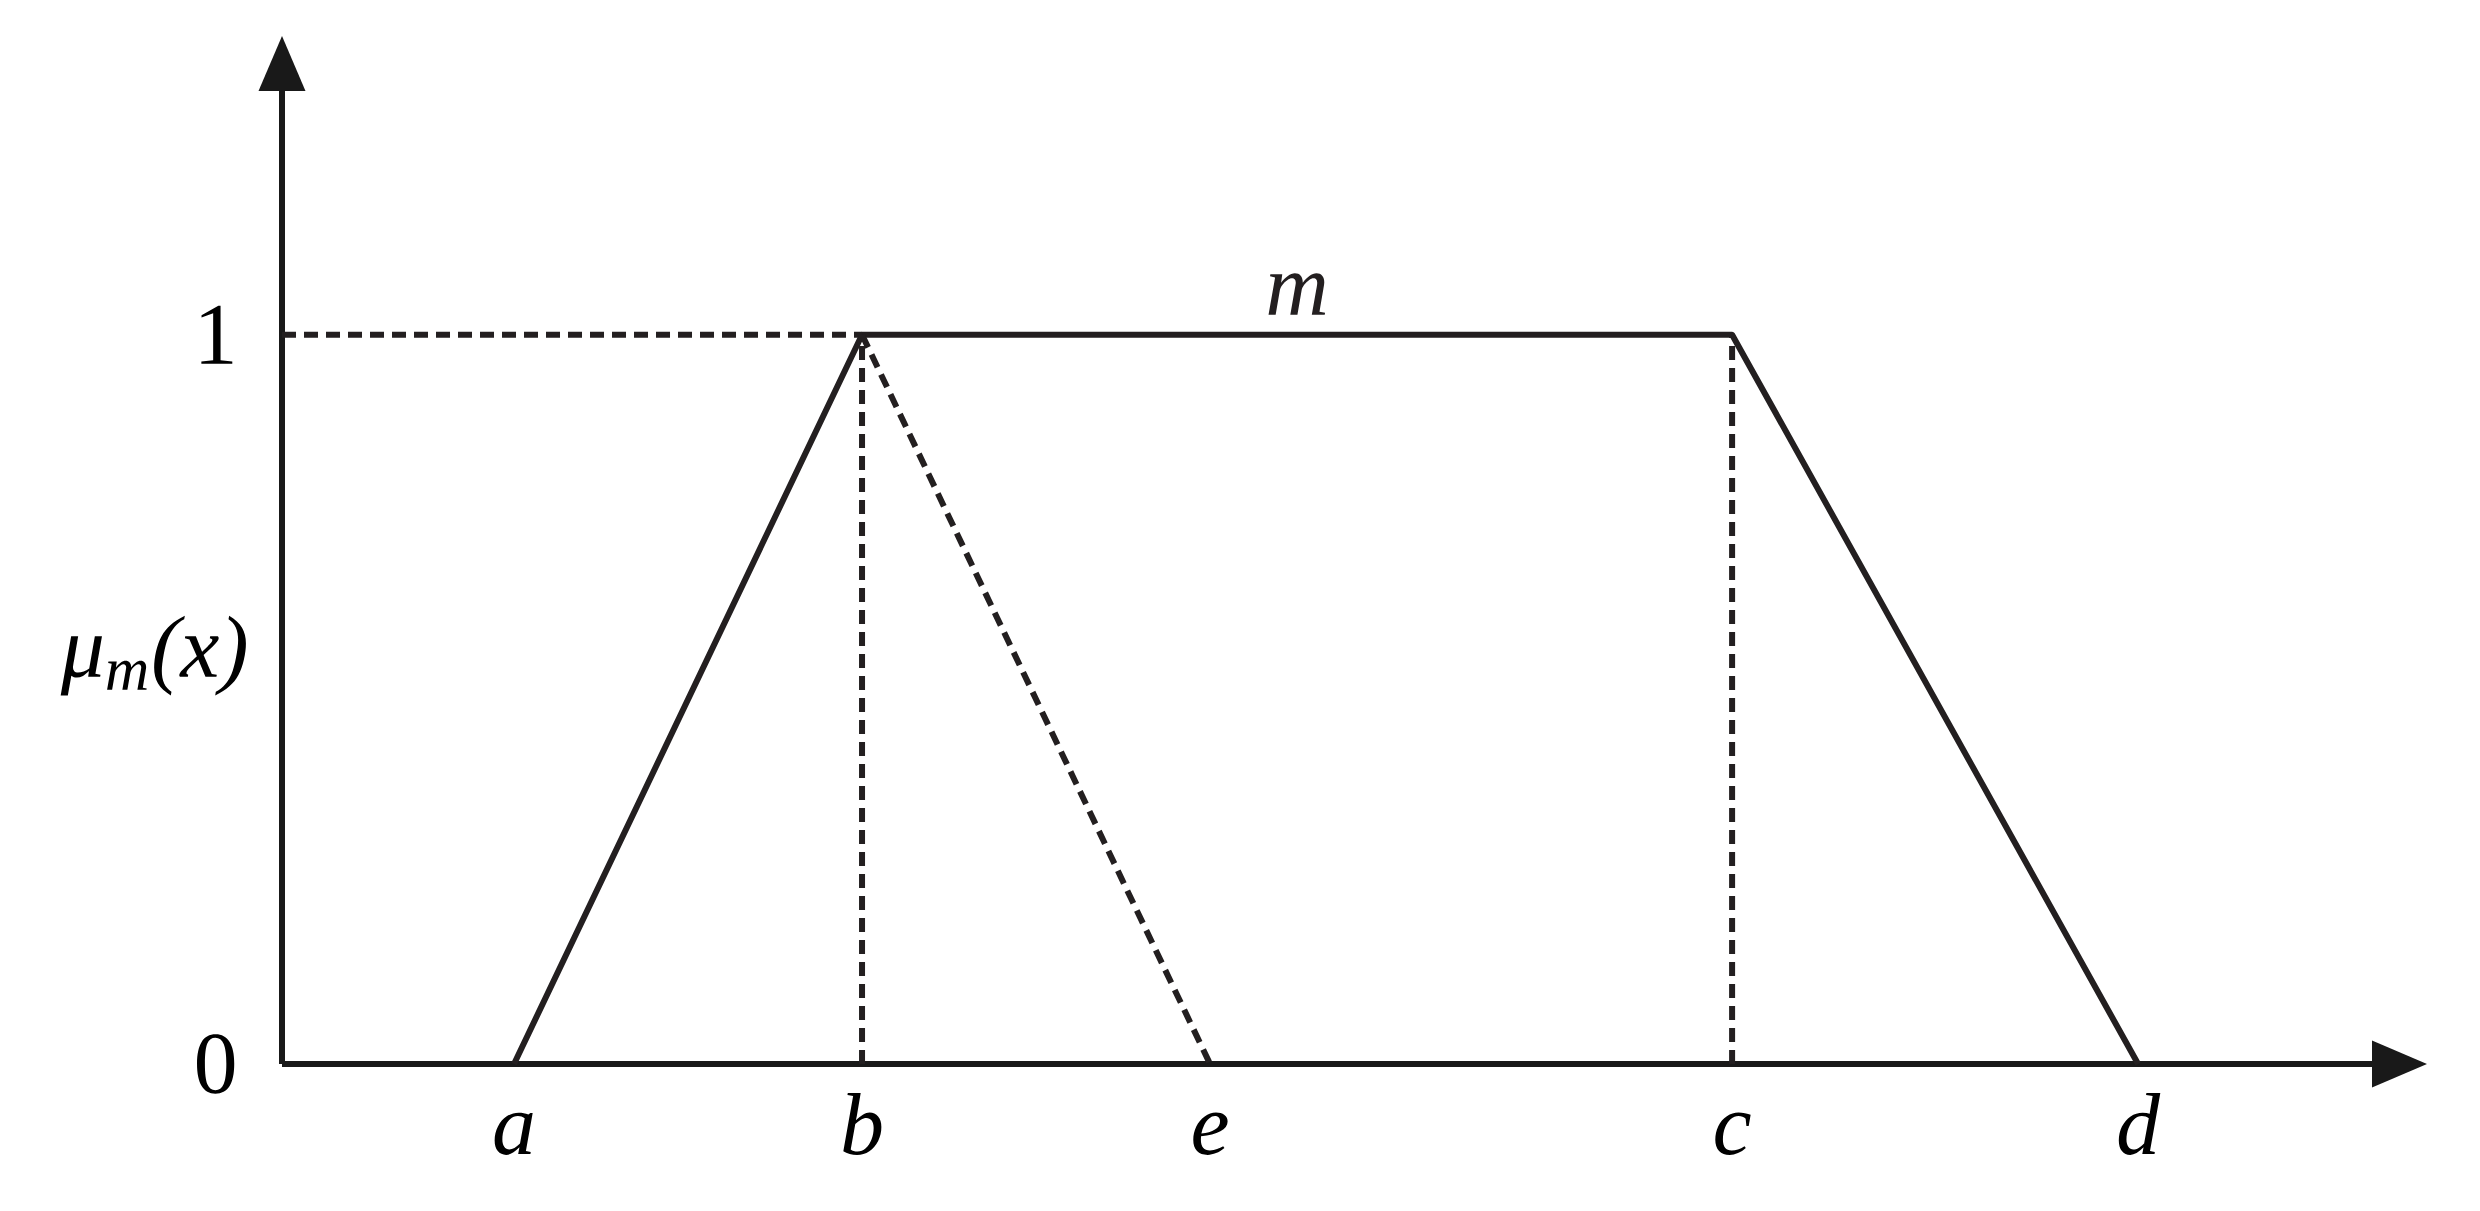  Describe the element at coordinates (1210, 1133) in the screenshot. I see `x-tick-label: e` at that location.